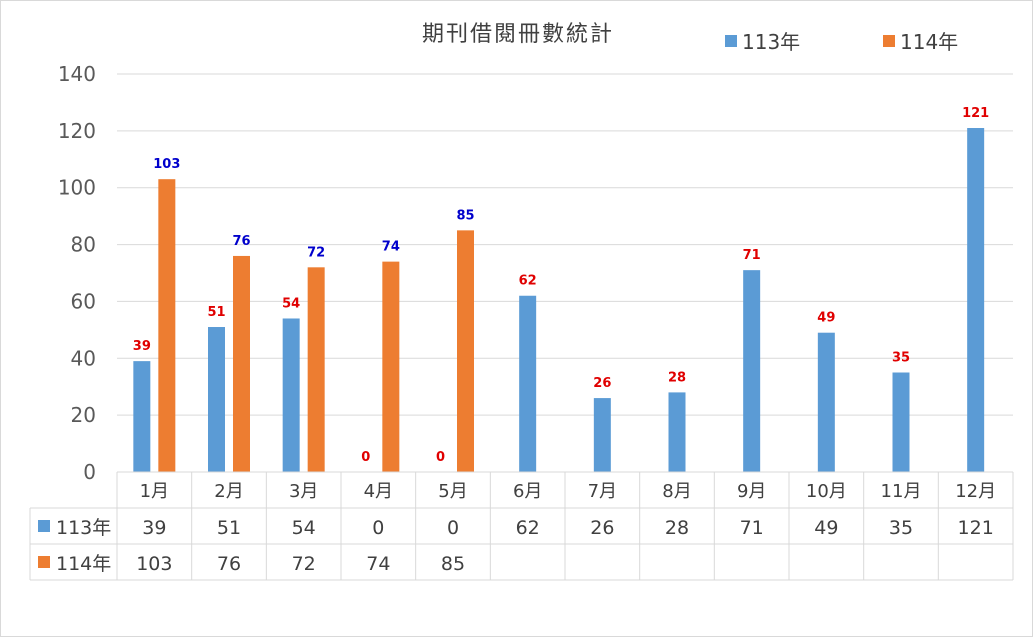  I want to click on table-series-label: 113年, so click(83, 528).